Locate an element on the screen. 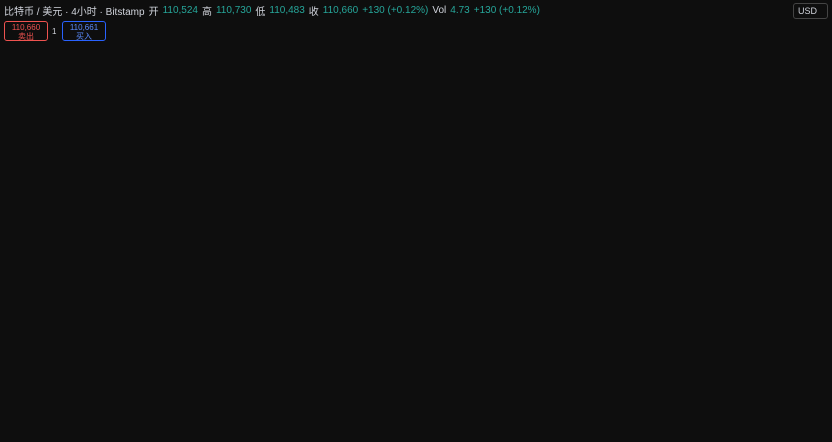 This screenshot has height=442, width=832. indicator-legend: MACD 12 26 close 162 -136 -298 is located at coordinates (70, 264).